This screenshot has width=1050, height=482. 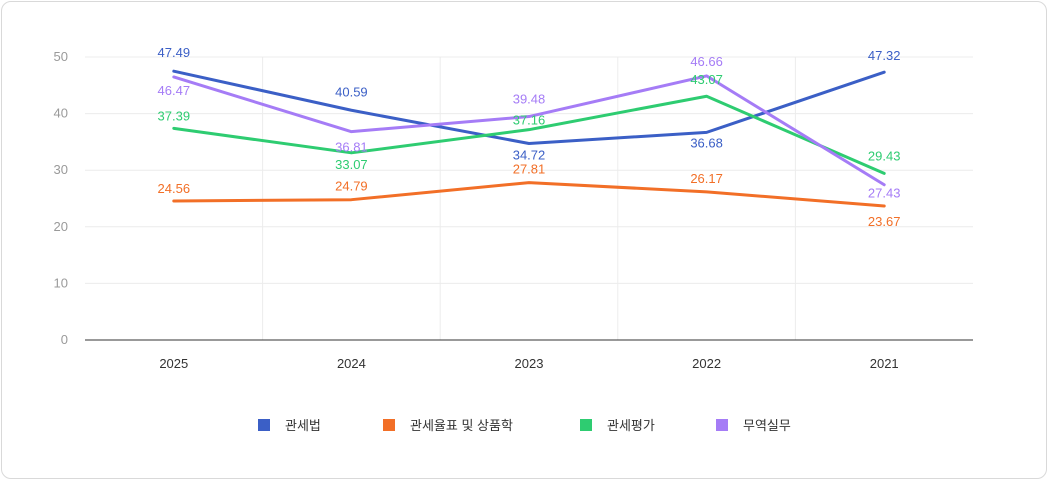 What do you see at coordinates (173, 363) in the screenshot?
I see `x-tick-label: 2025` at bounding box center [173, 363].